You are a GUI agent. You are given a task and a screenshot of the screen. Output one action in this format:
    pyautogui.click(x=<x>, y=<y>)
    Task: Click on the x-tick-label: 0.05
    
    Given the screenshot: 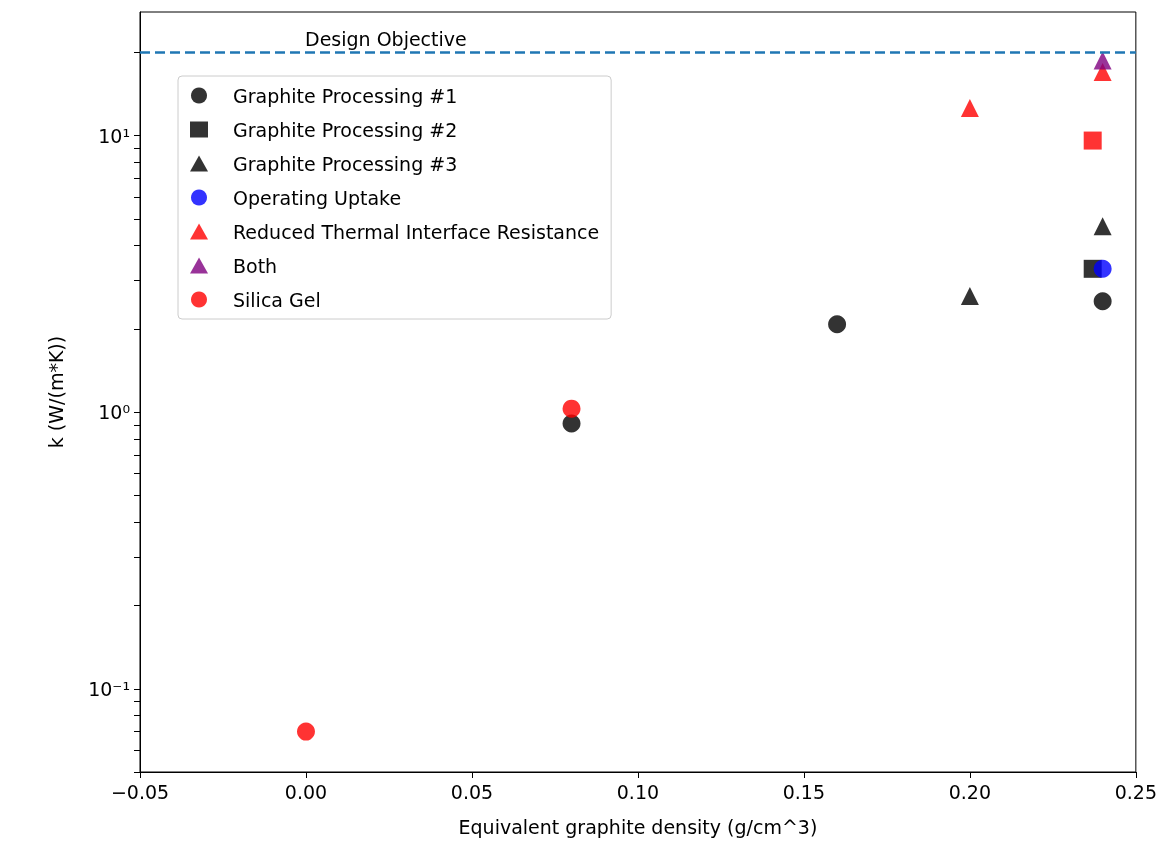 What is the action you would take?
    pyautogui.click(x=472, y=791)
    